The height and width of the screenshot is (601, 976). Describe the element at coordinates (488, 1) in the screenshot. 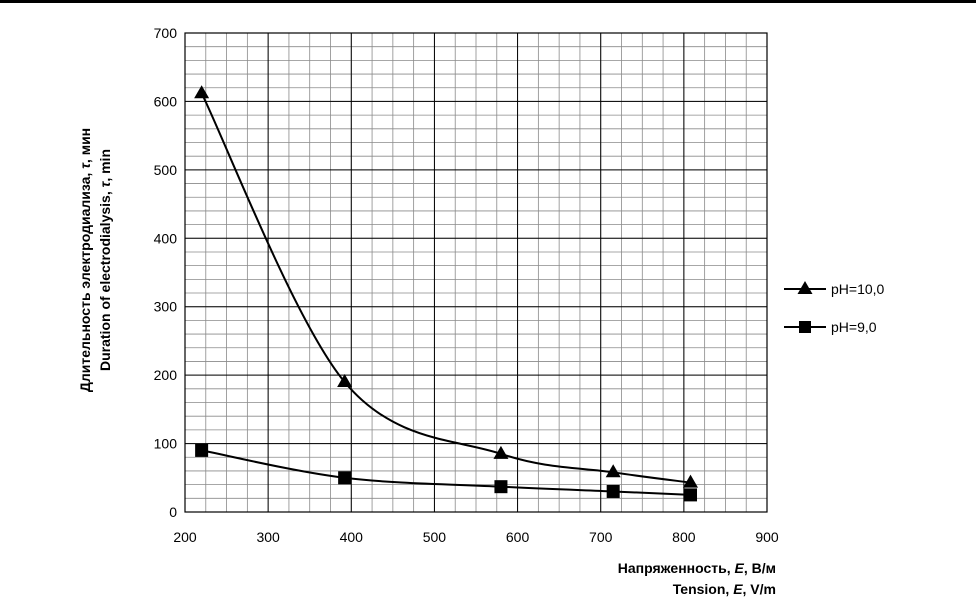

I see `top-border-rule` at that location.